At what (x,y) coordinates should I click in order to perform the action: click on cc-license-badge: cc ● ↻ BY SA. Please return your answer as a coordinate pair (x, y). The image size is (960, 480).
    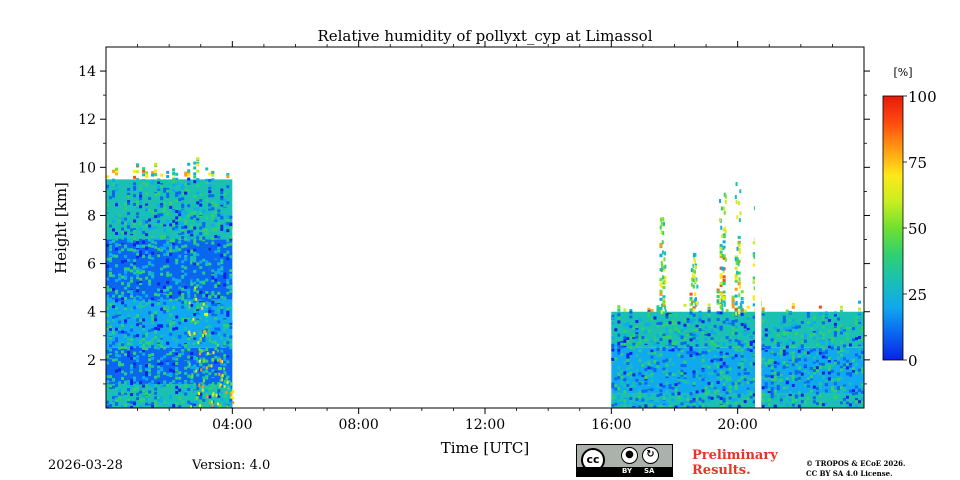
    Looking at the image, I should click on (624, 460).